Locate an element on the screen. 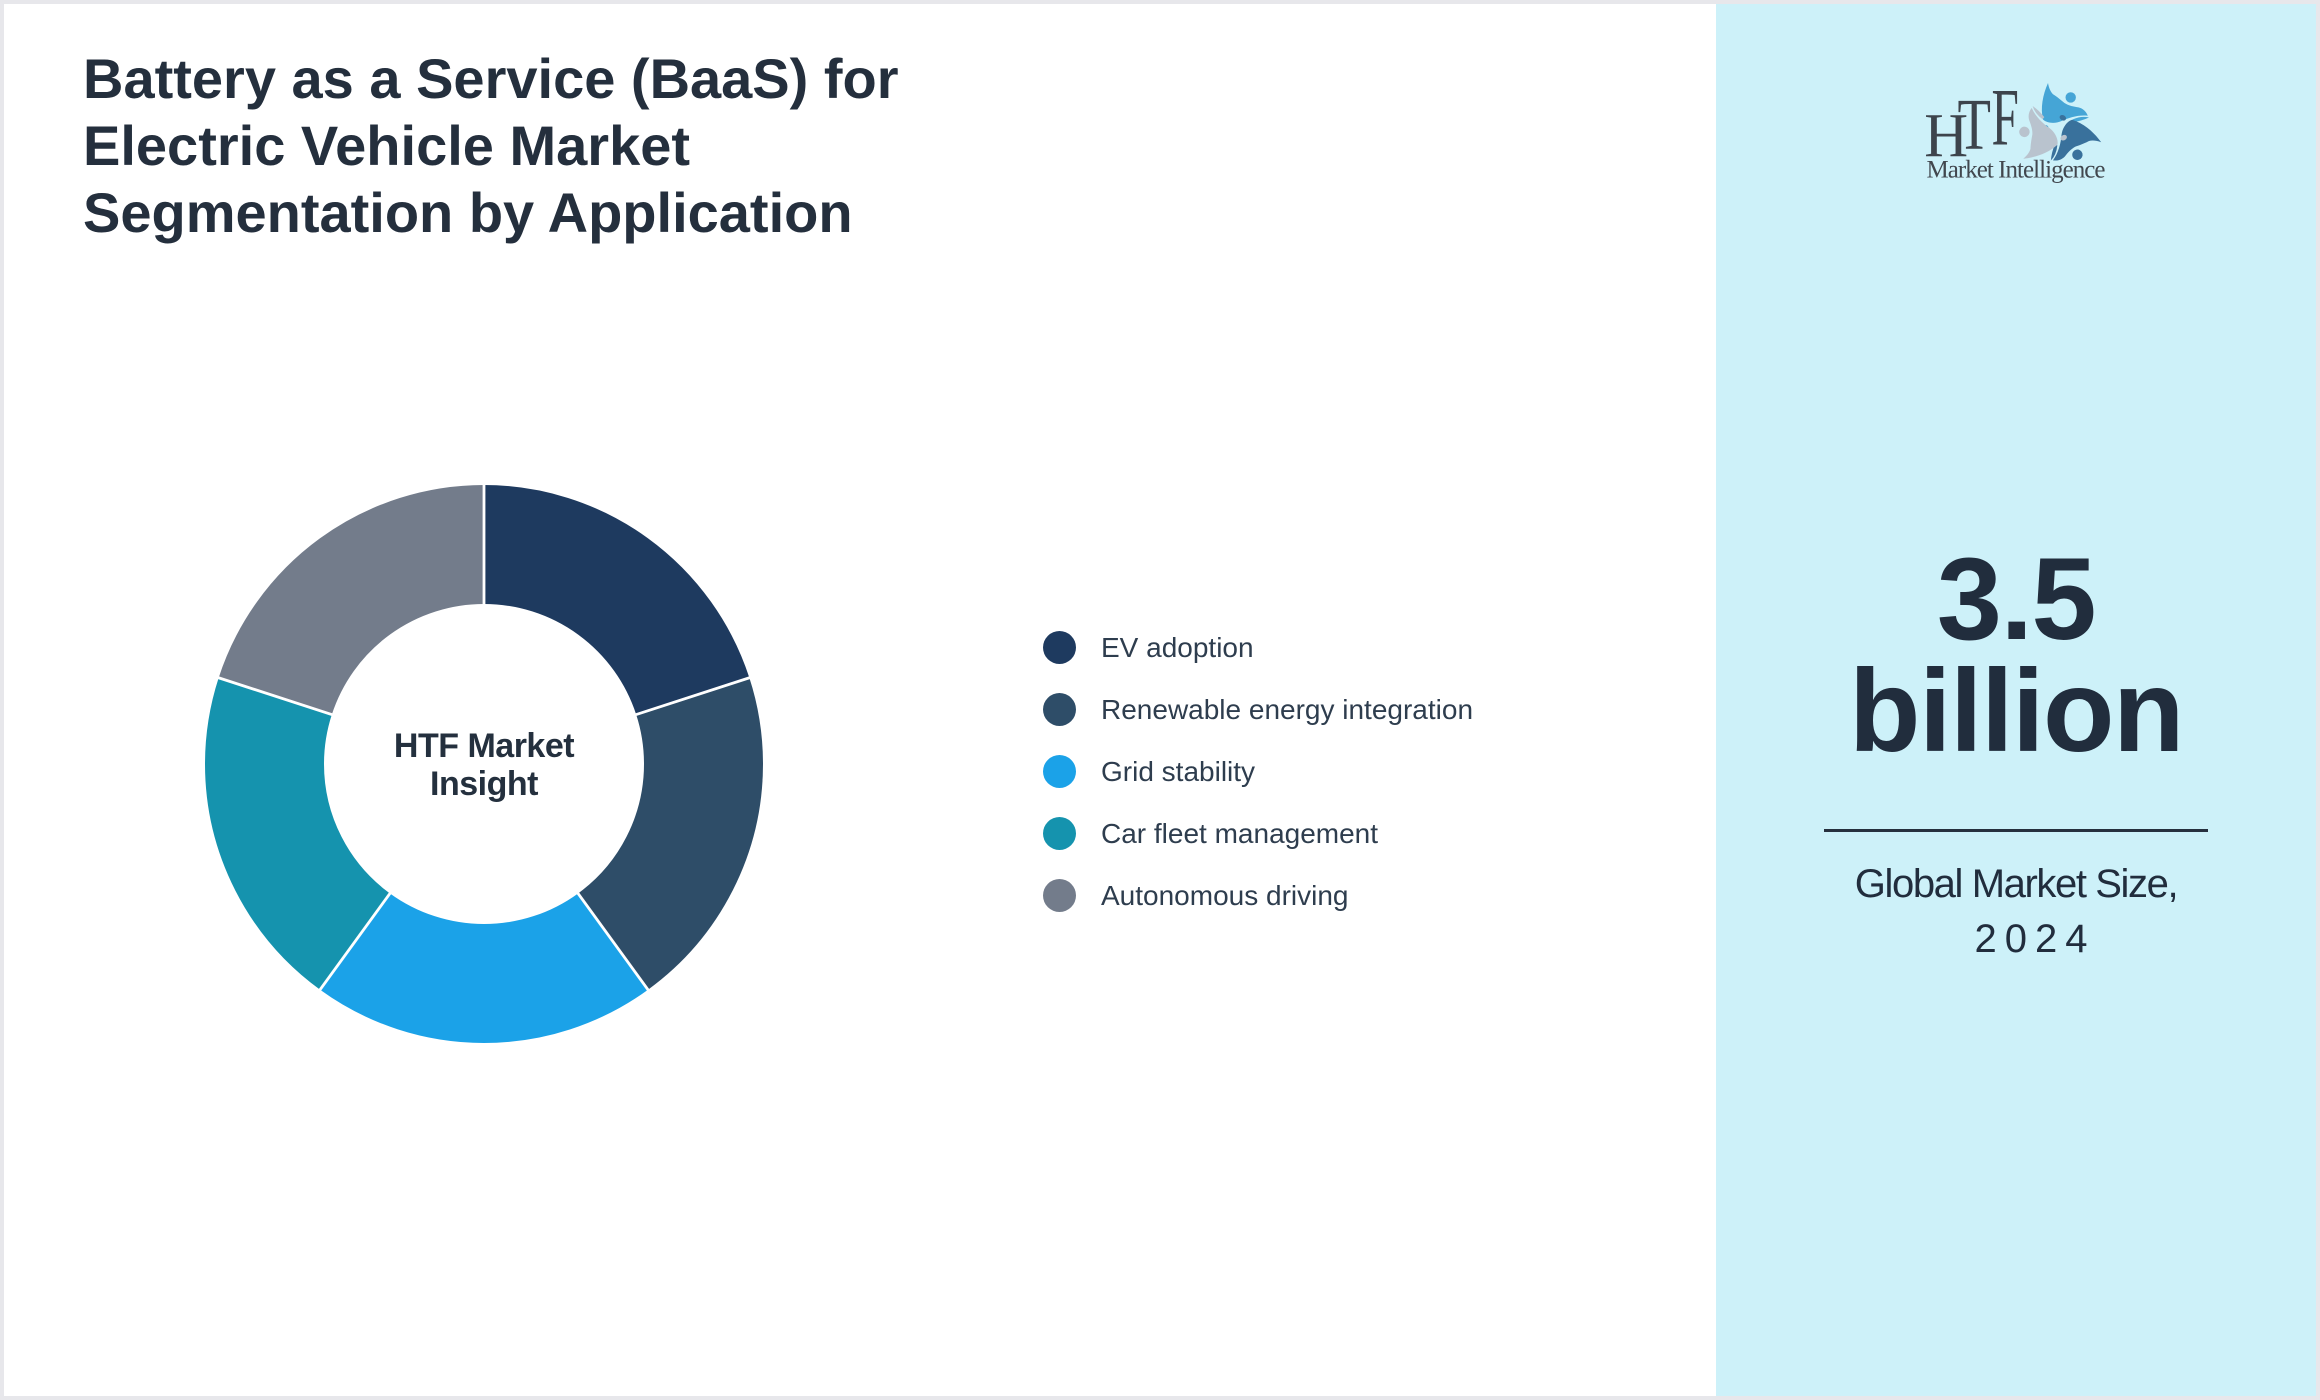 The width and height of the screenshot is (2320, 1400). svg-text: F is located at coordinates (2005, 117).